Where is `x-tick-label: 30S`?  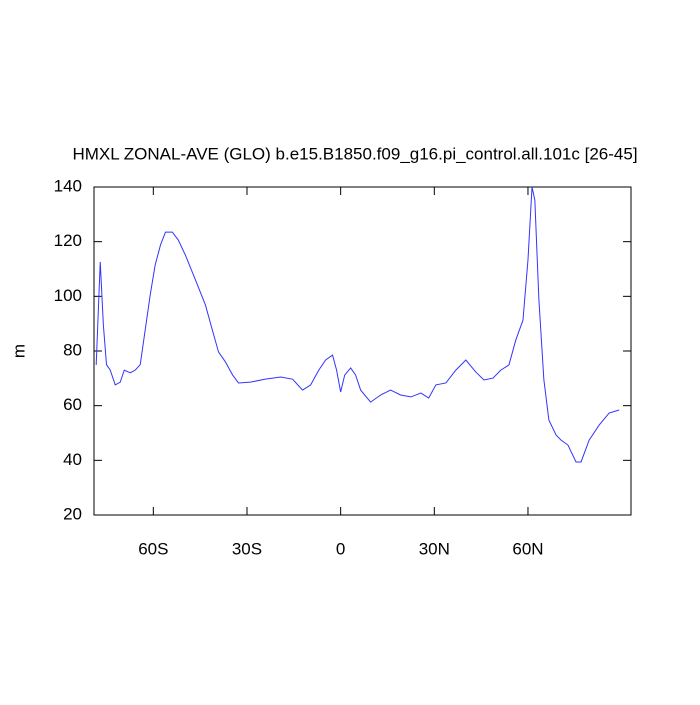
x-tick-label: 30S is located at coordinates (247, 548).